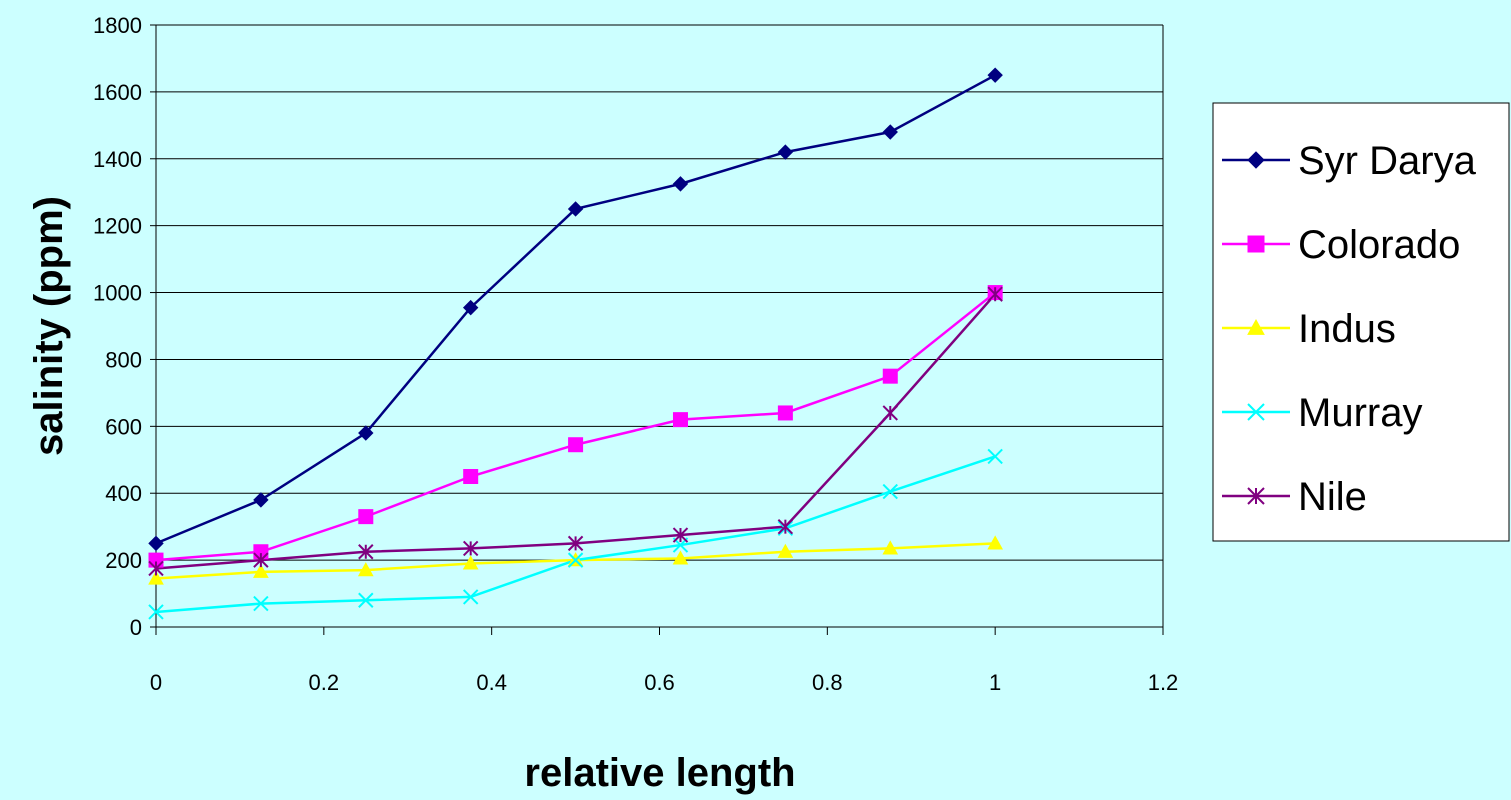 The height and width of the screenshot is (800, 1511). Describe the element at coordinates (1294, 497) in the screenshot. I see `legend-item-nile: Nile` at that location.